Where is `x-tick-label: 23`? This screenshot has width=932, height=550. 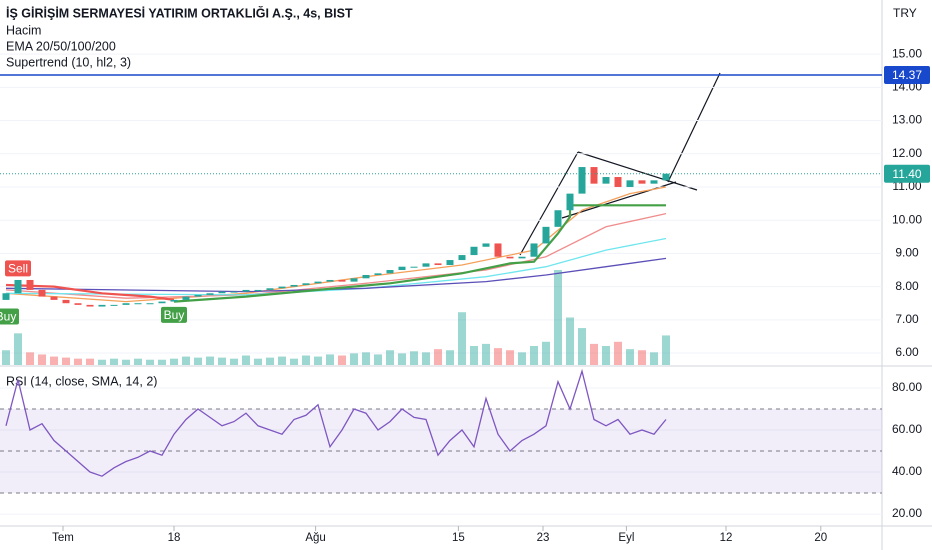 x-tick-label: 23 is located at coordinates (543, 538).